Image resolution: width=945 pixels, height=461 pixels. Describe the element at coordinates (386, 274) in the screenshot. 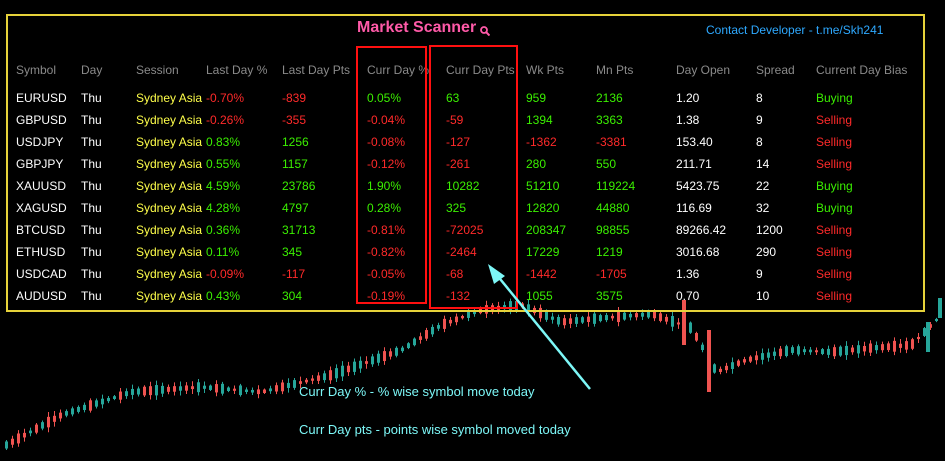

I see `cell-curr-day-pct: -0.05%` at that location.